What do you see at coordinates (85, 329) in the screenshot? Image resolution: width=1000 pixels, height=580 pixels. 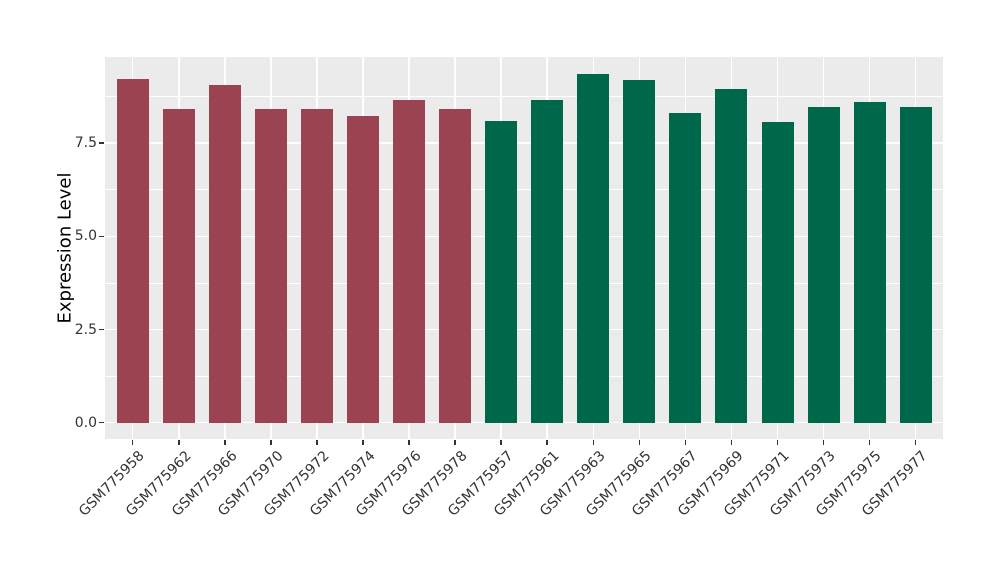 I see `y-tick-label: 2.5` at bounding box center [85, 329].